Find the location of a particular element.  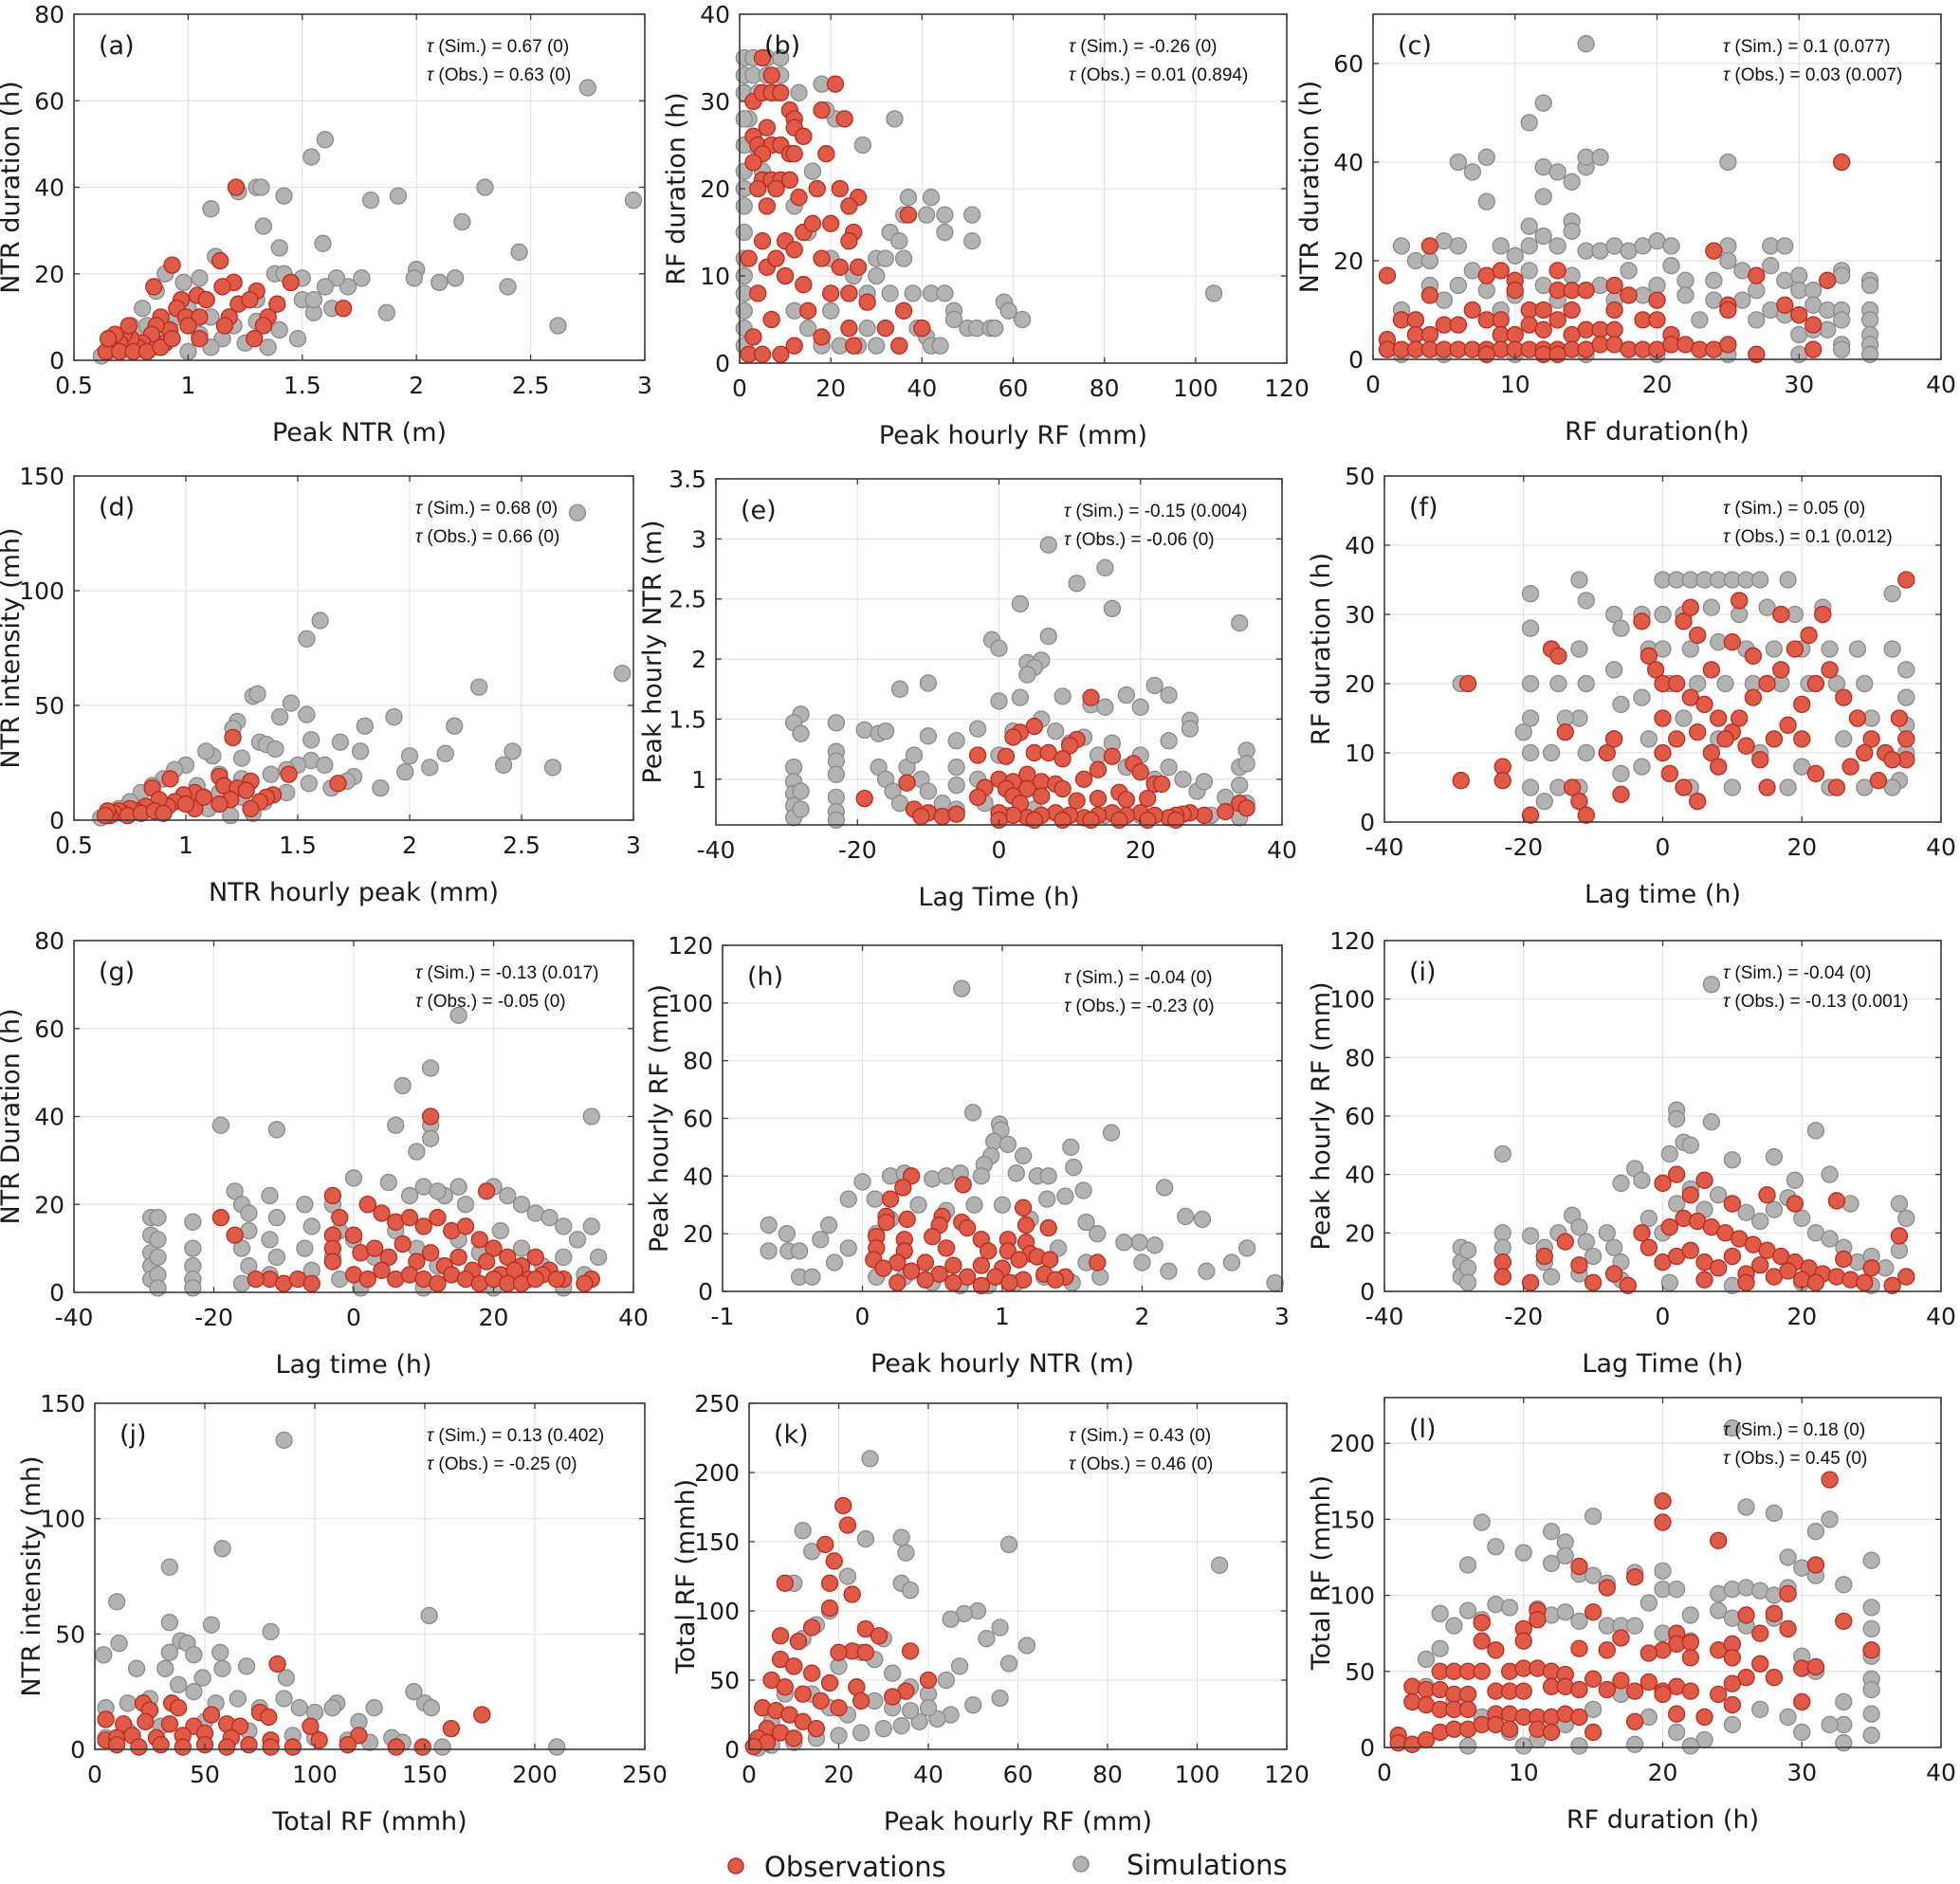

tau-annotation: τ (Obs.) = 0.66 (0) is located at coordinates (487, 537).